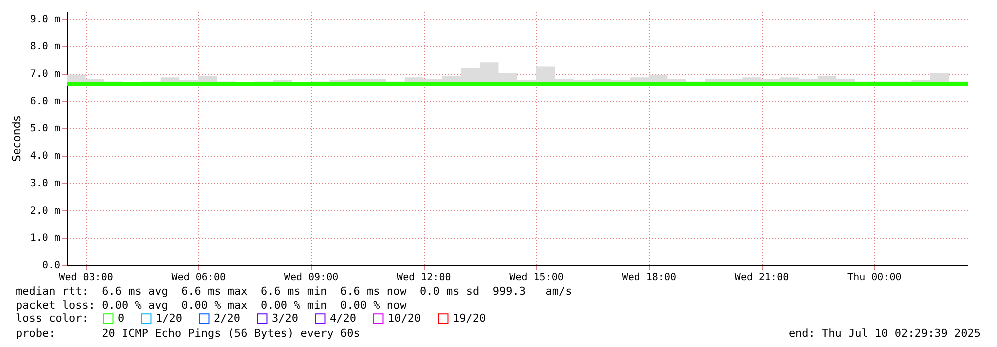  I want to click on x-tick-label: Wed 12:00, so click(424, 278).